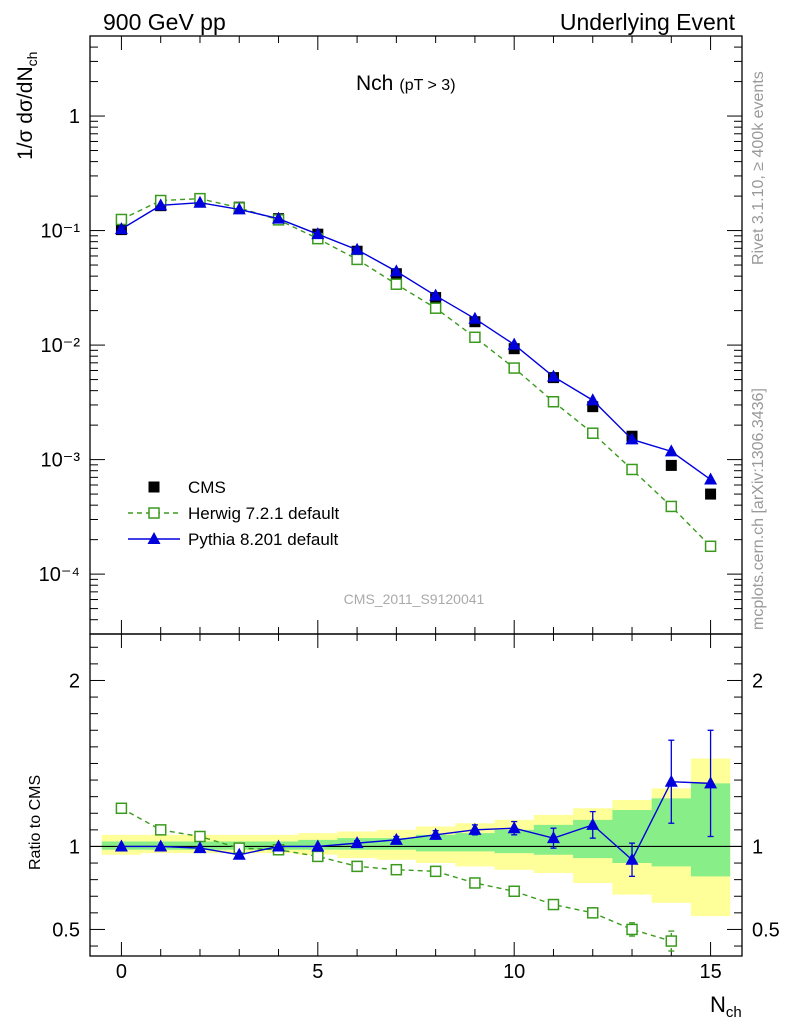  Describe the element at coordinates (317, 972) in the screenshot. I see `x-tick-label: 5` at that location.